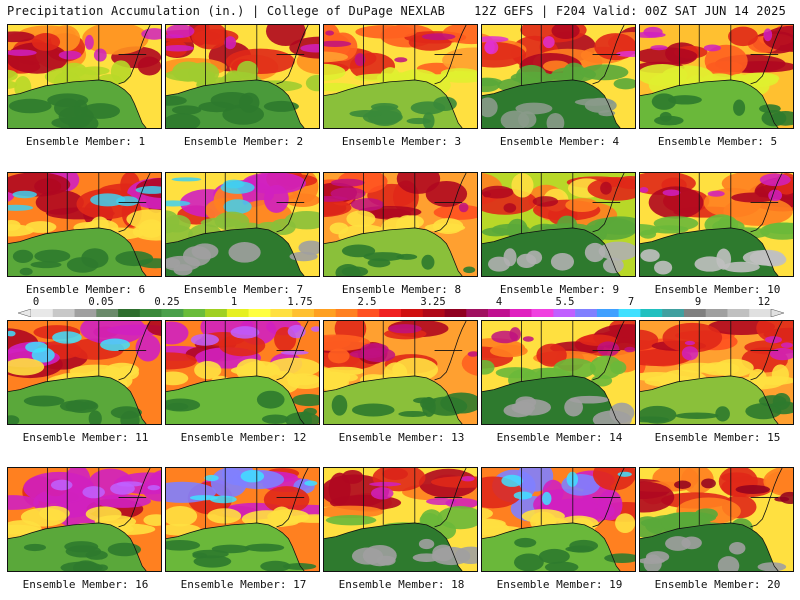 The height and width of the screenshot is (600, 800). I want to click on colorbar-tick-label: 5.5, so click(565, 302).